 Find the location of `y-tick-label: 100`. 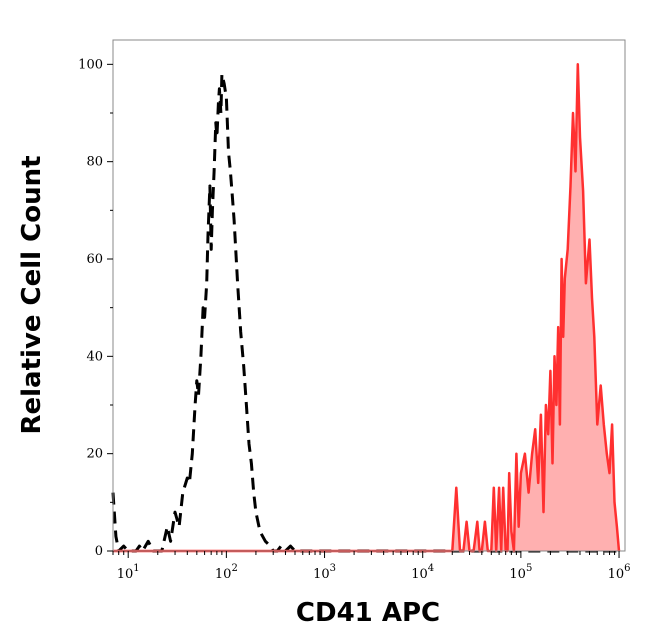

y-tick-label: 100 is located at coordinates (90, 64).